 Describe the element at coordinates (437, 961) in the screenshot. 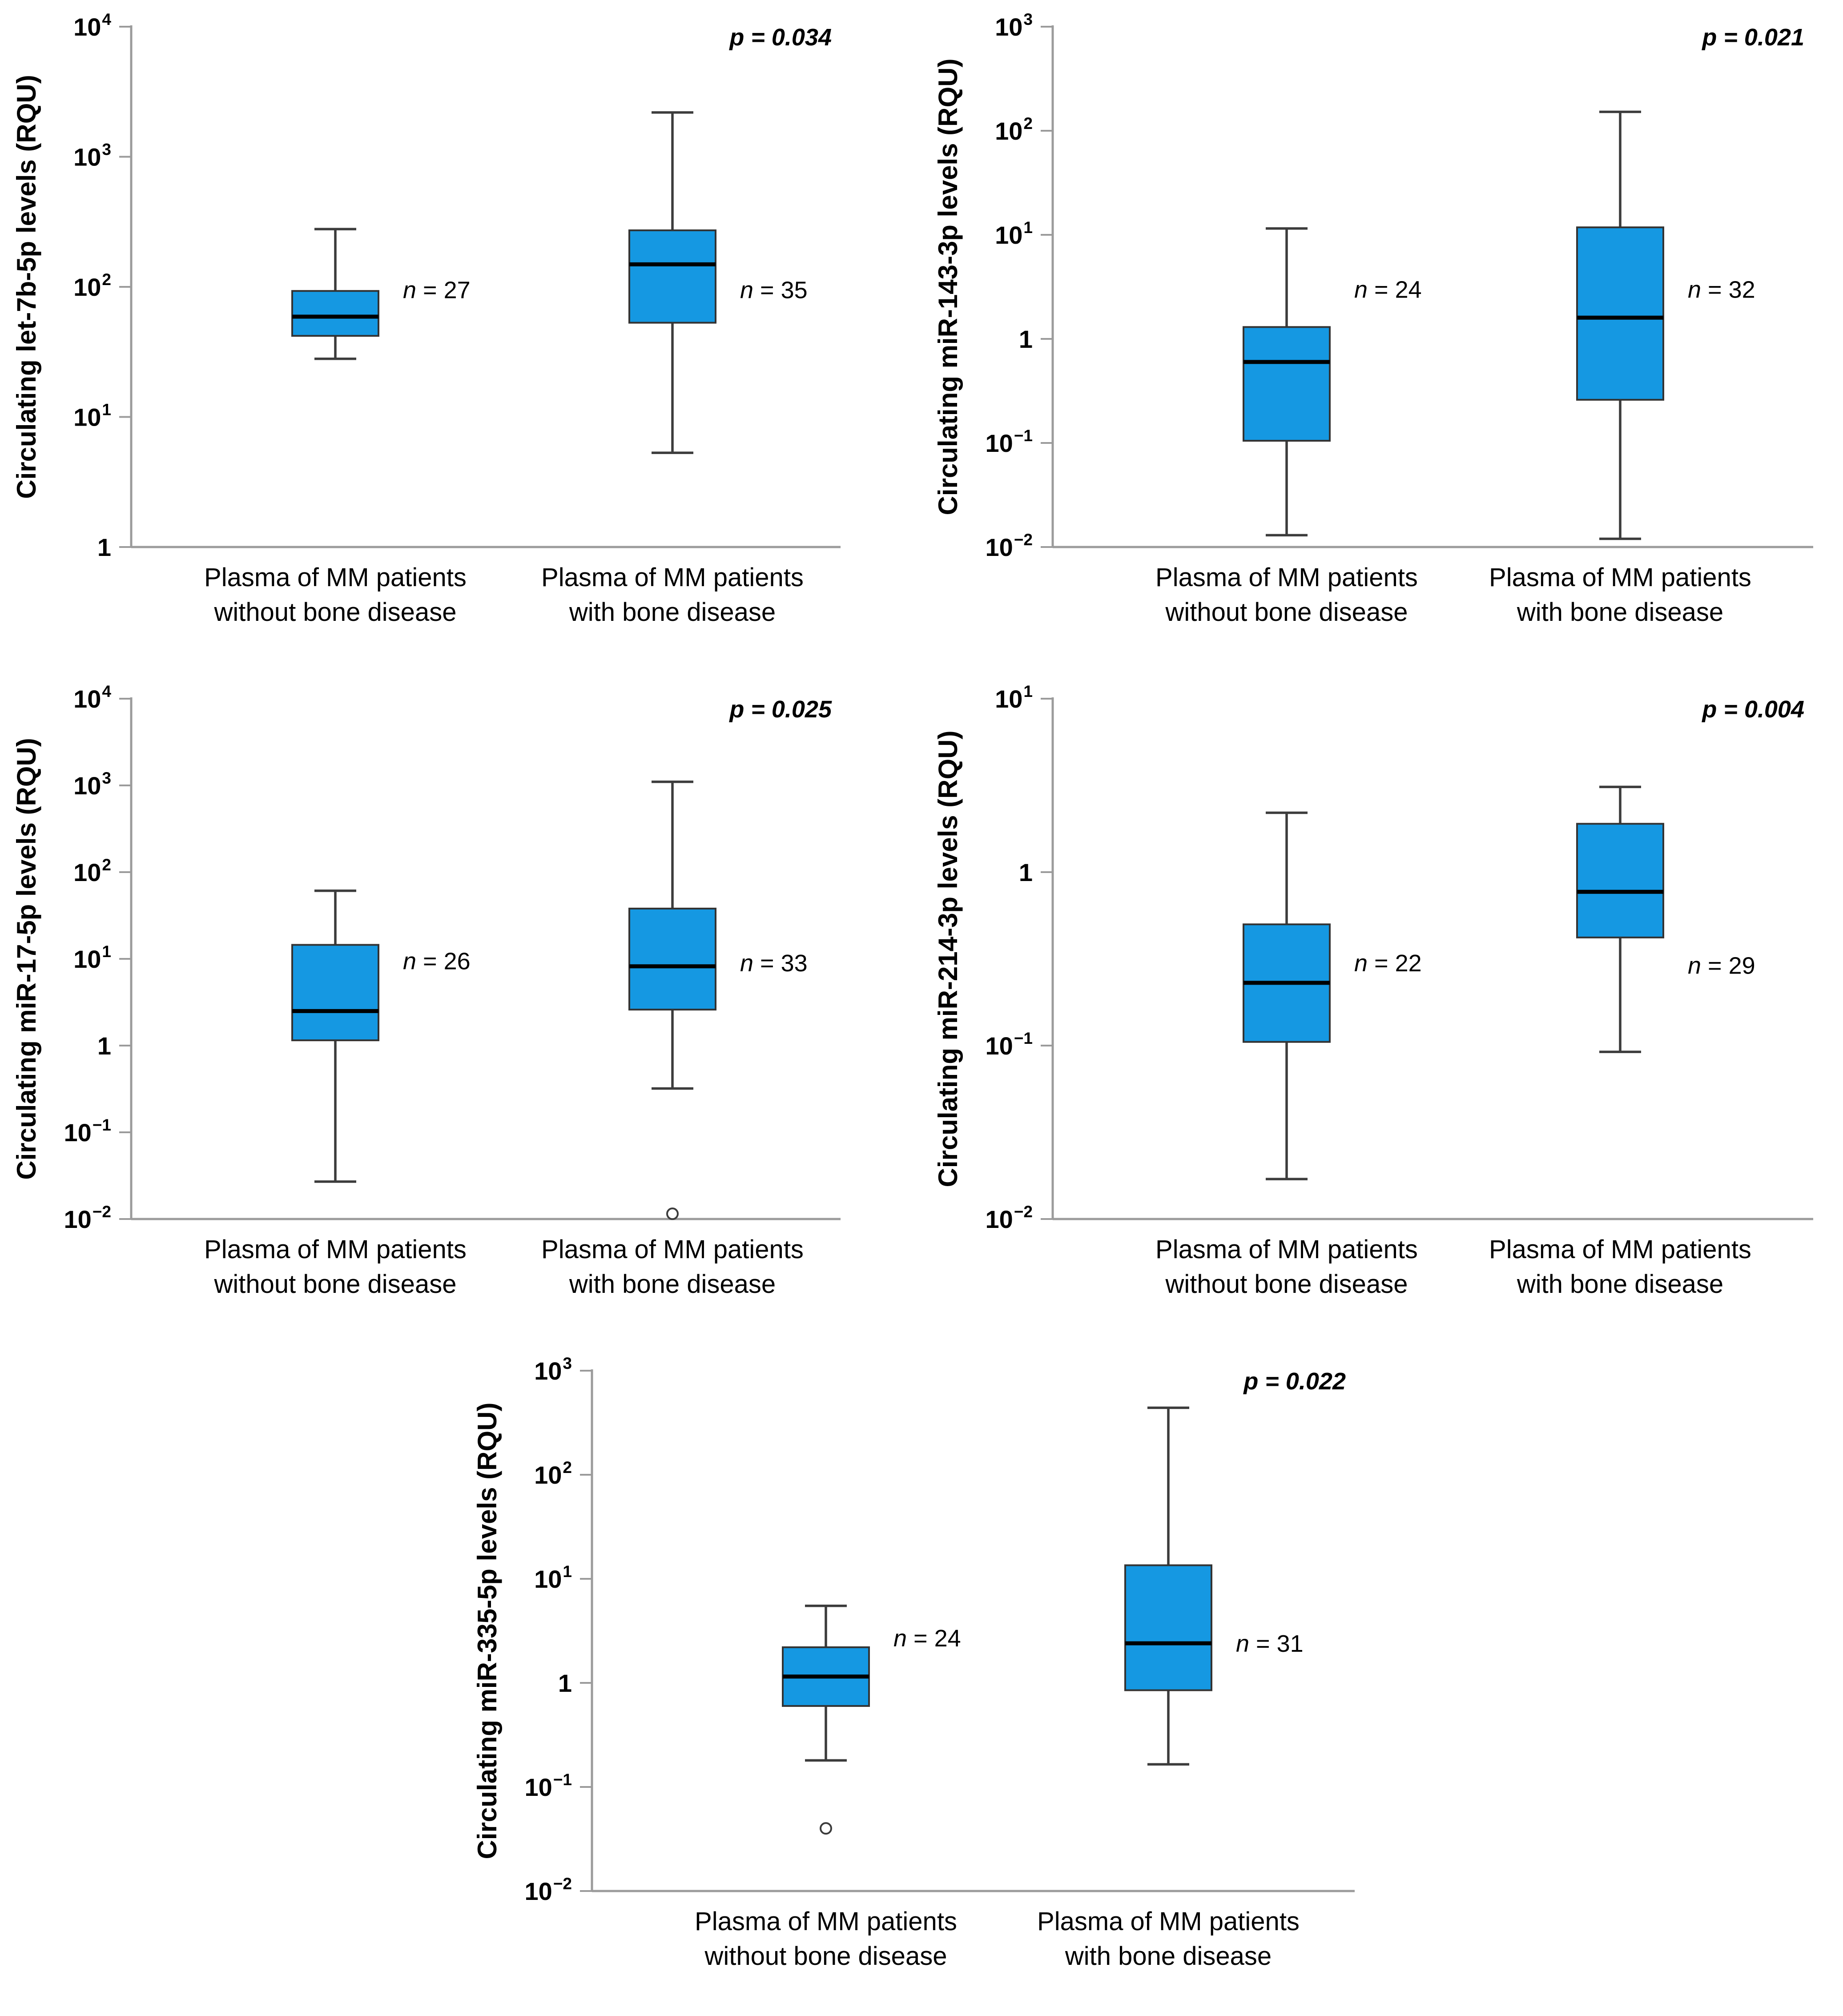

I see `n-label: n = 26` at that location.